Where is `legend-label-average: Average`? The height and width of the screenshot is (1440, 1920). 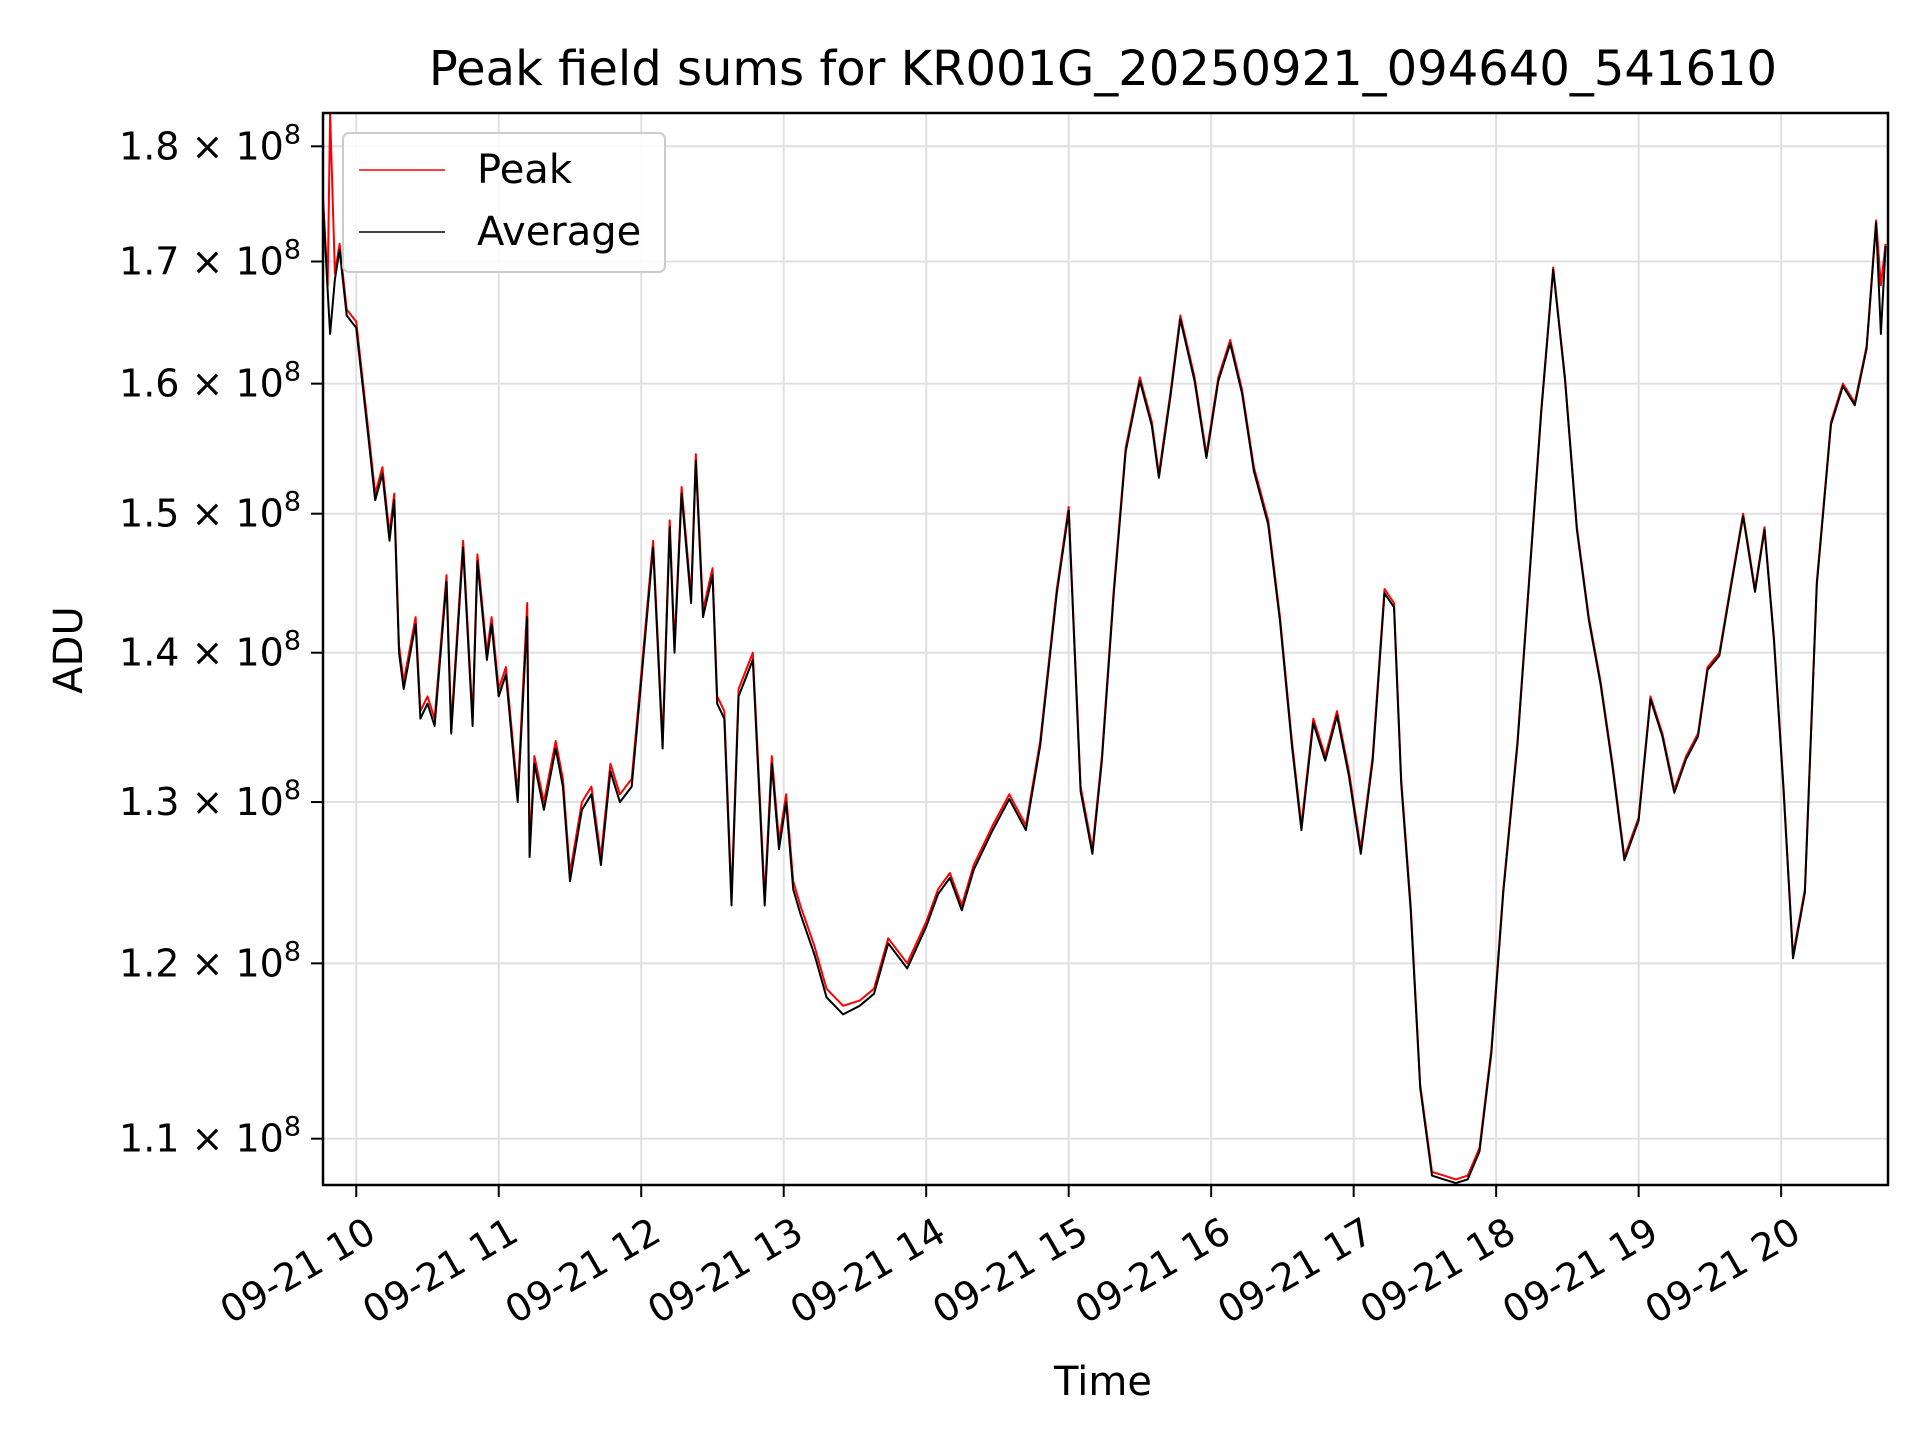 legend-label-average: Average is located at coordinates (559, 232).